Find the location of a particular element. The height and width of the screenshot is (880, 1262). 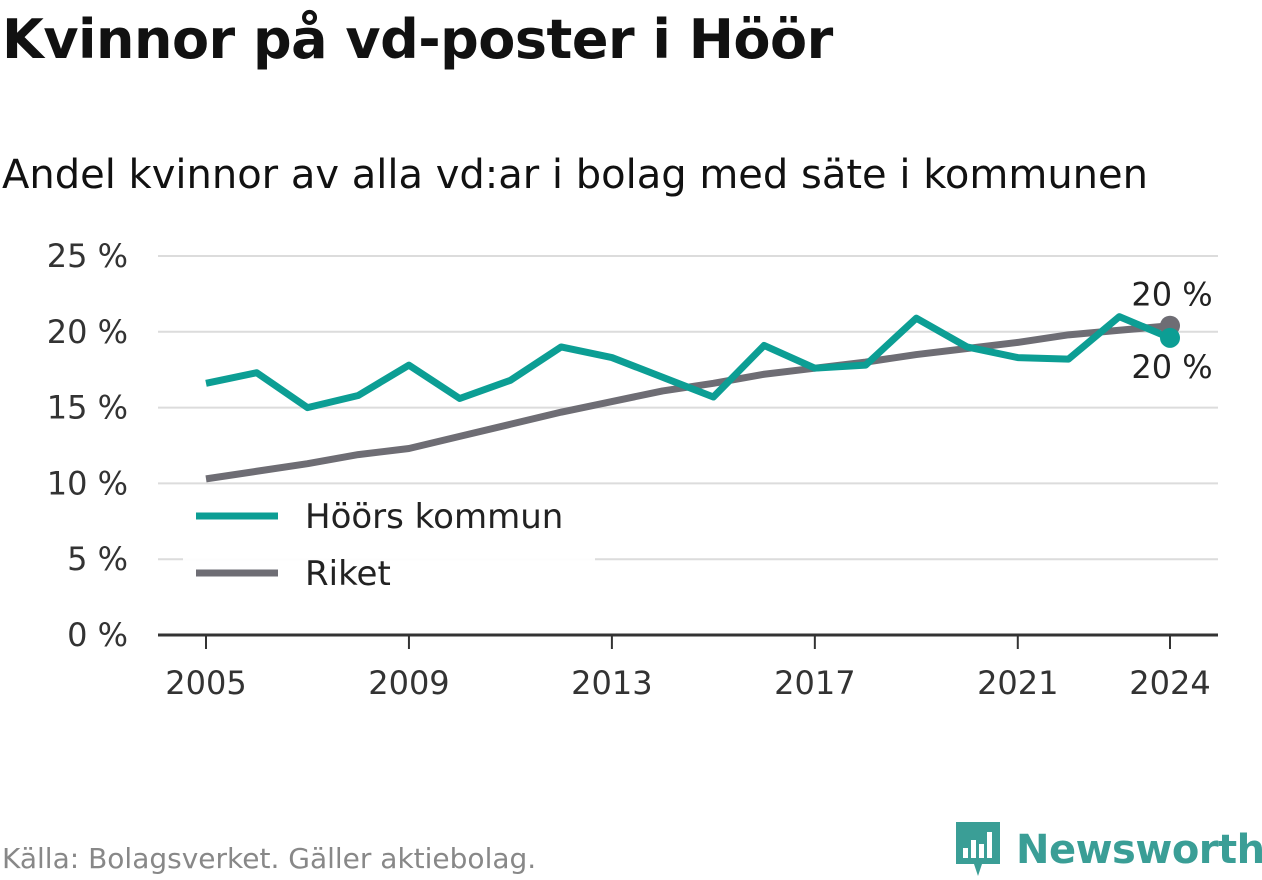

newsworthy-logo: Newsworthy is located at coordinates (1107, 850).